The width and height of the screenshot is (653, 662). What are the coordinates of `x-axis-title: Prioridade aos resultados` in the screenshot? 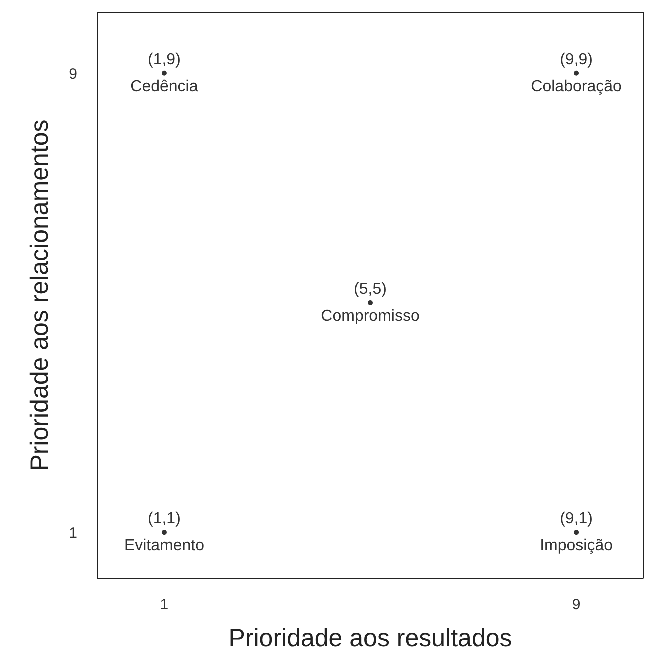 It's located at (370, 638).